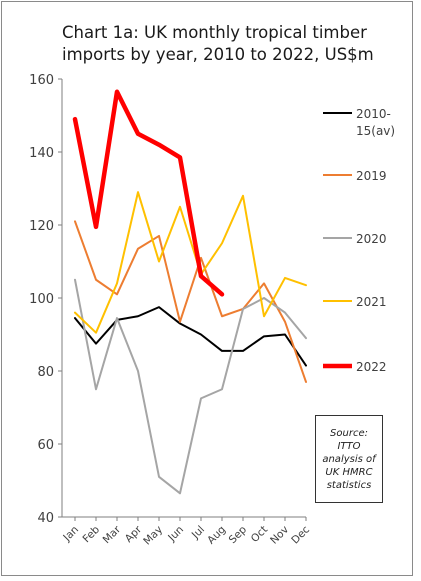 The width and height of the screenshot is (421, 581). What do you see at coordinates (45, 518) in the screenshot?
I see `y-tick-label: 40` at bounding box center [45, 518].